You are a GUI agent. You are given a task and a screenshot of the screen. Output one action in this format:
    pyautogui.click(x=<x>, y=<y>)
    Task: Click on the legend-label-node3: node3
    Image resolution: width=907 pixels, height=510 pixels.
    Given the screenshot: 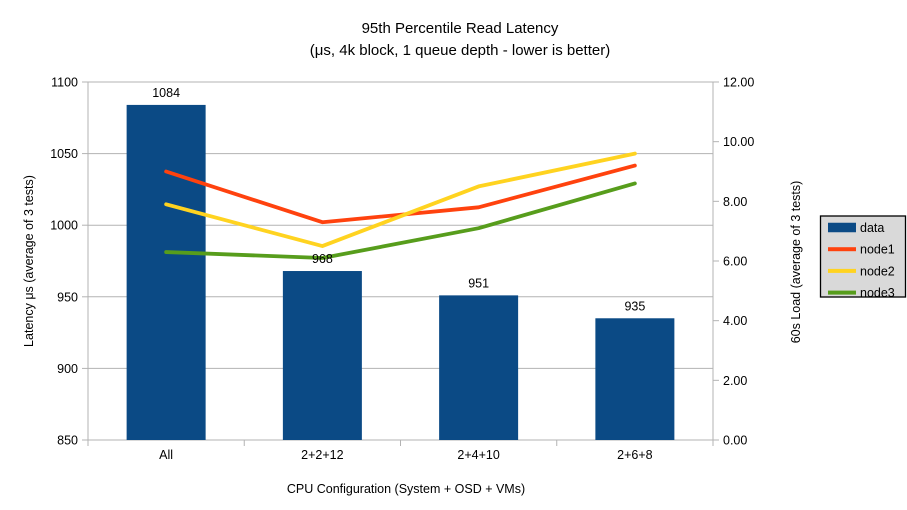 What is the action you would take?
    pyautogui.click(x=877, y=293)
    